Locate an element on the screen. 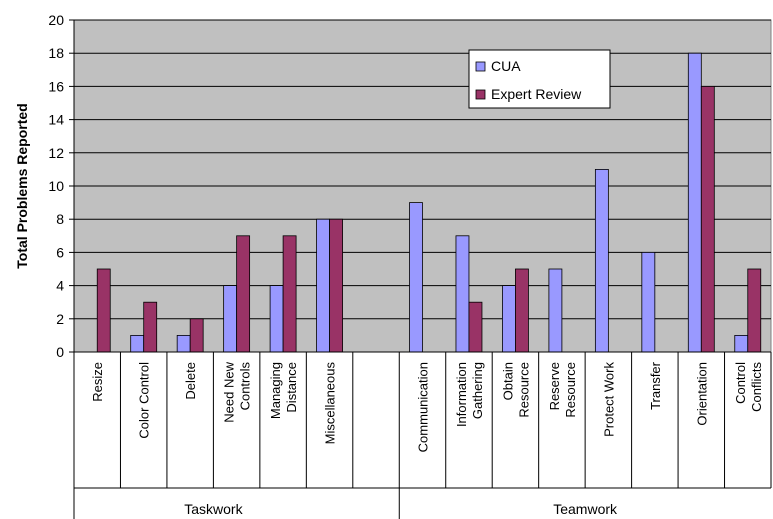 Image resolution: width=773 pixels, height=519 pixels. category-label: Need New is located at coordinates (229, 391).